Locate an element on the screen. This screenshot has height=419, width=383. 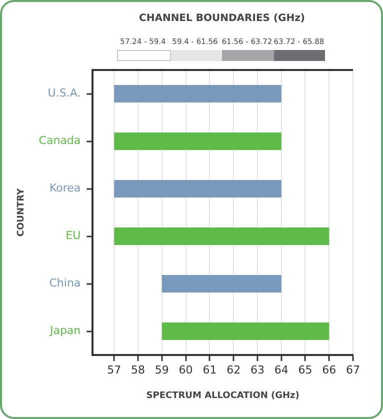
y-tick-label: Japan is located at coordinates (64, 331).